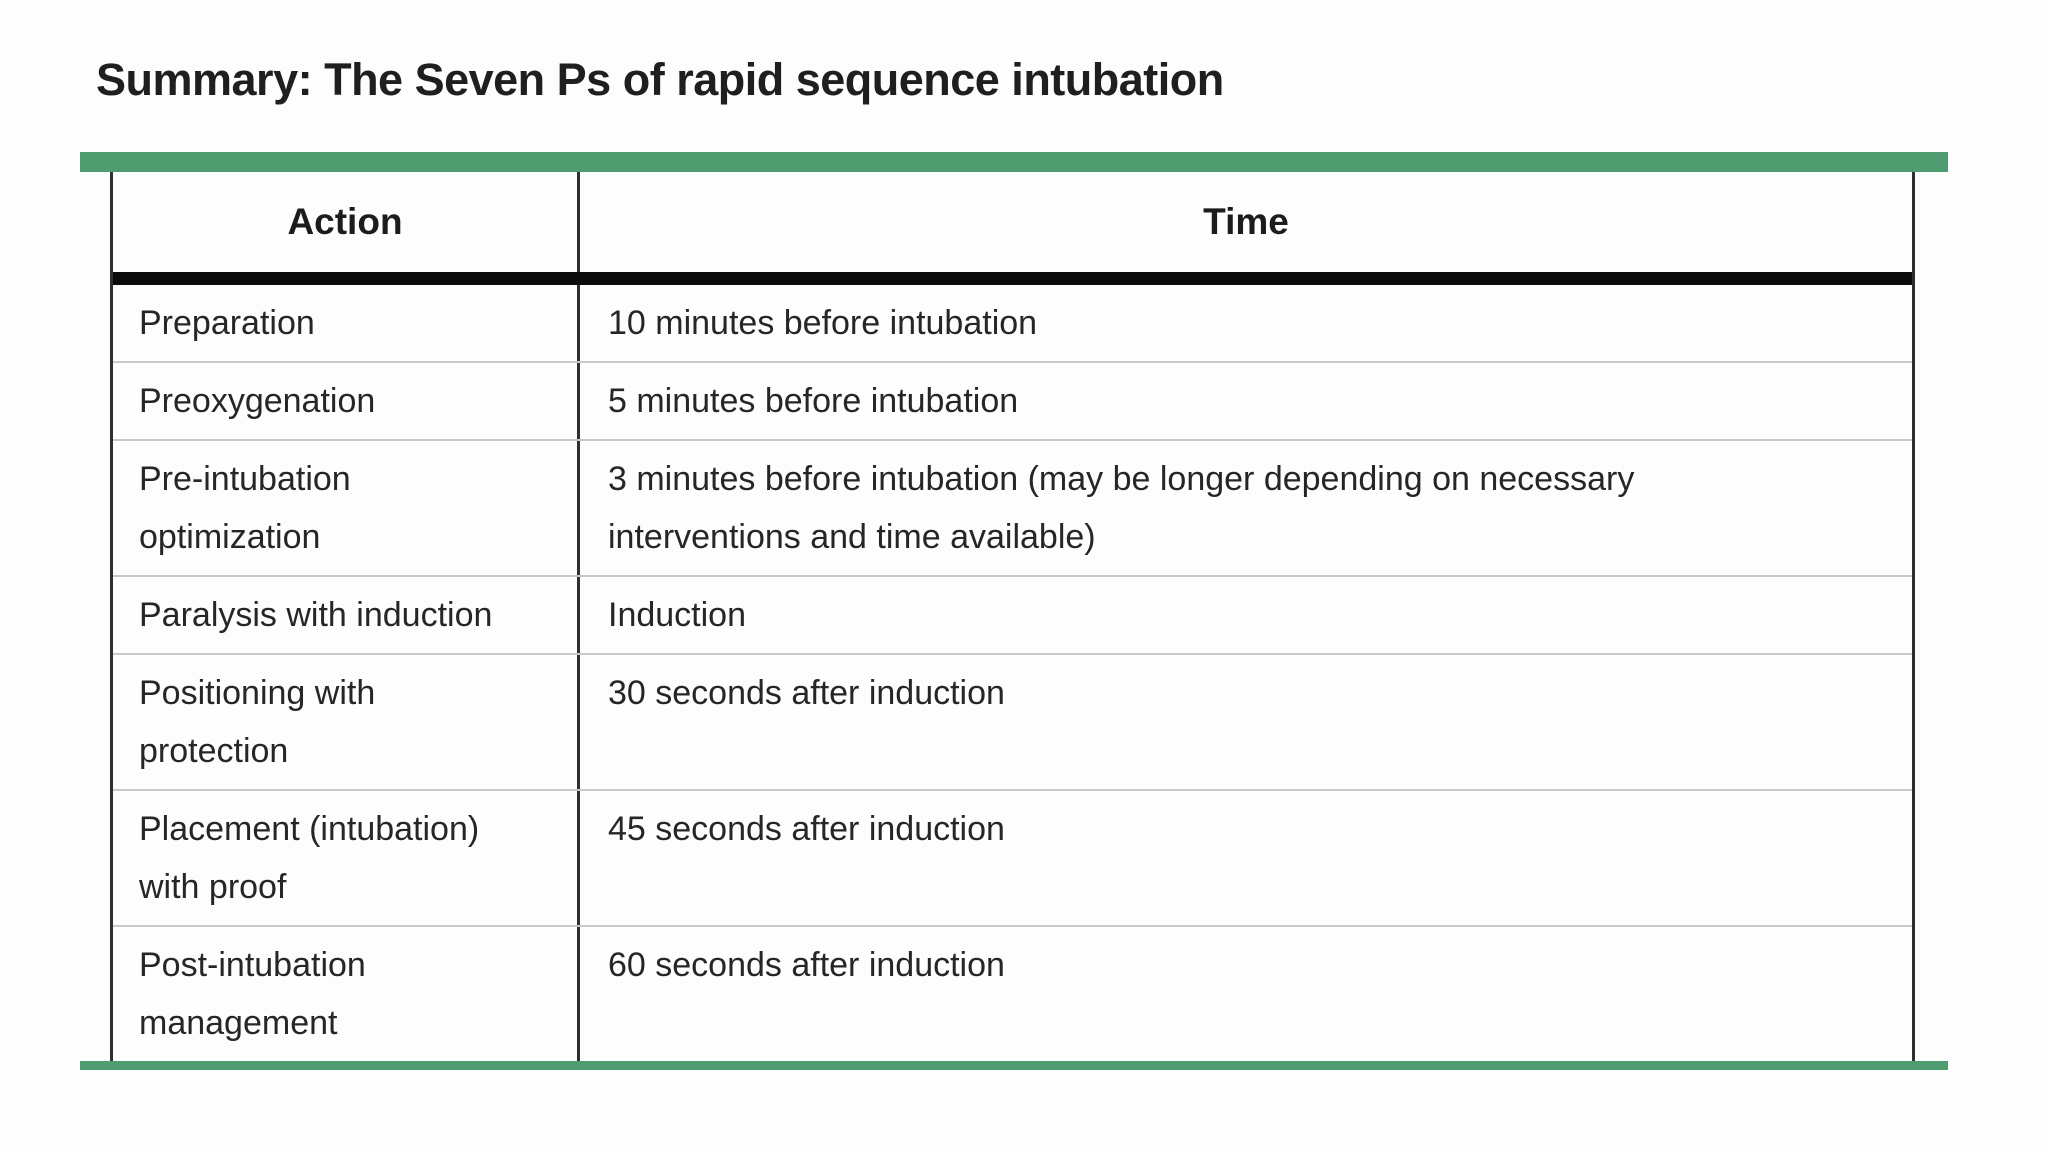 This screenshot has height=1152, width=2048. What do you see at coordinates (346, 401) in the screenshot?
I see `action-cell: Preoxygenation` at bounding box center [346, 401].